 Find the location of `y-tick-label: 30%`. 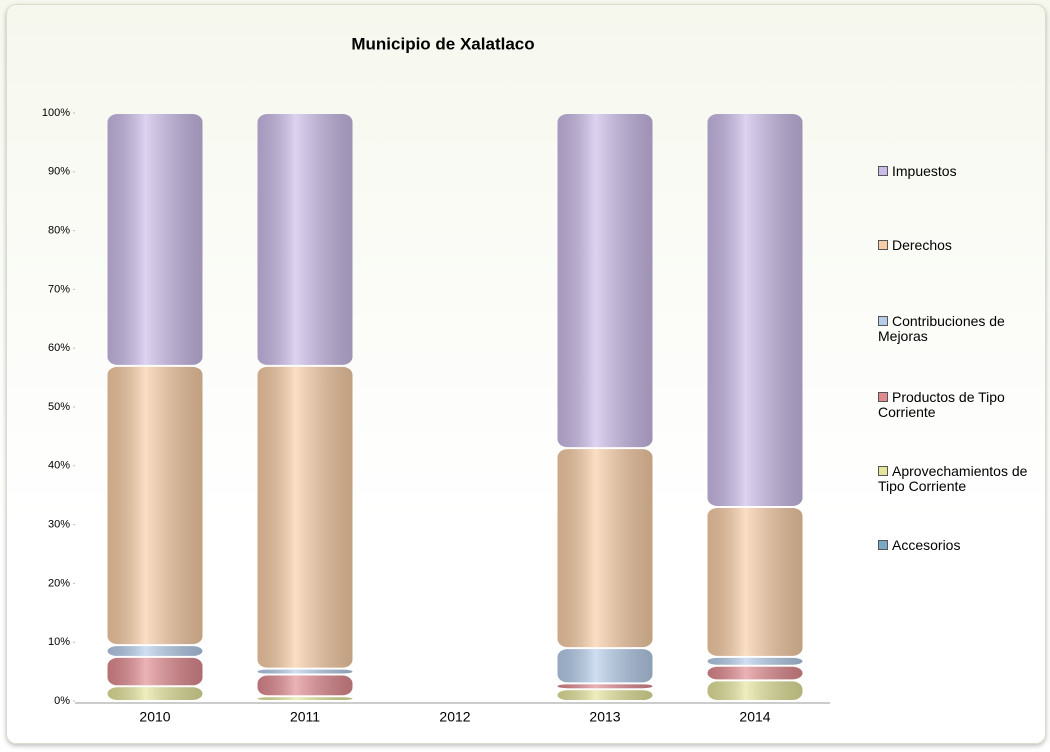

y-tick-label: 30% is located at coordinates (59, 525).